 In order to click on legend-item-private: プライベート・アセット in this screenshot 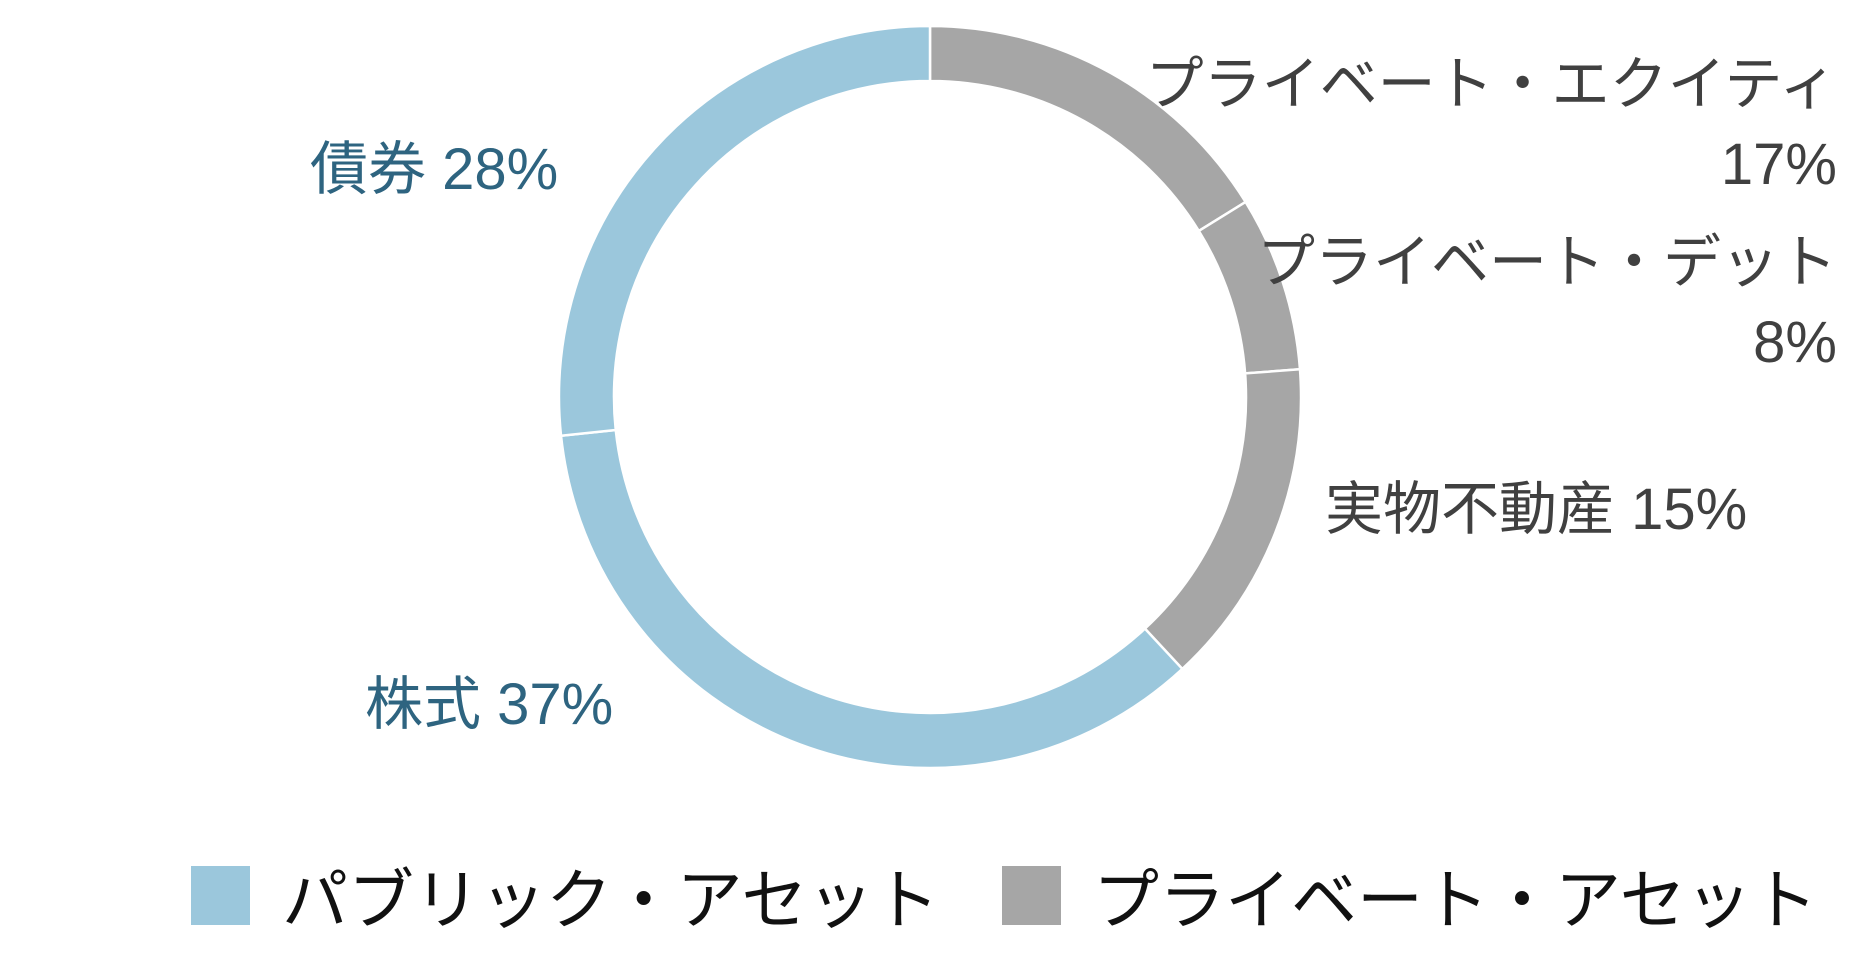, I will do `click(1410, 897)`.